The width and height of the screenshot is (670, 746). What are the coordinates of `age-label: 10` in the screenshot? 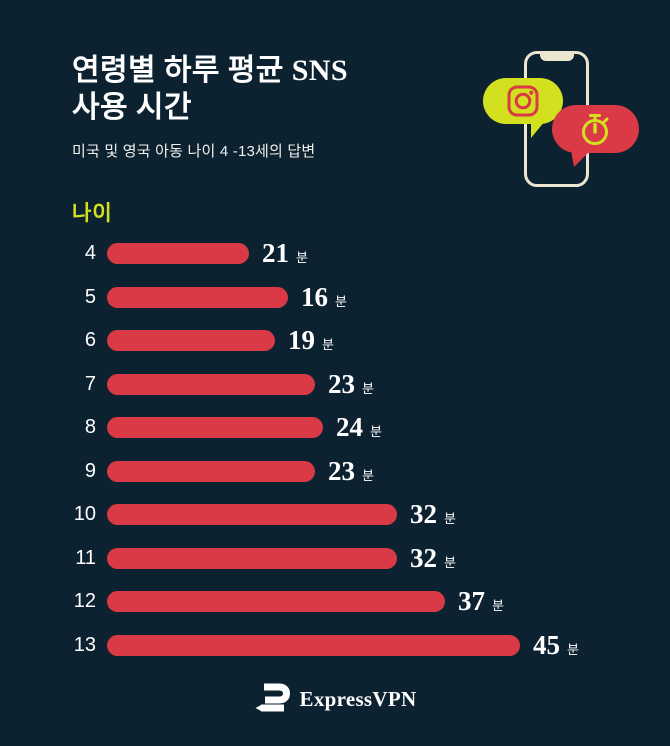 It's located at (84, 514).